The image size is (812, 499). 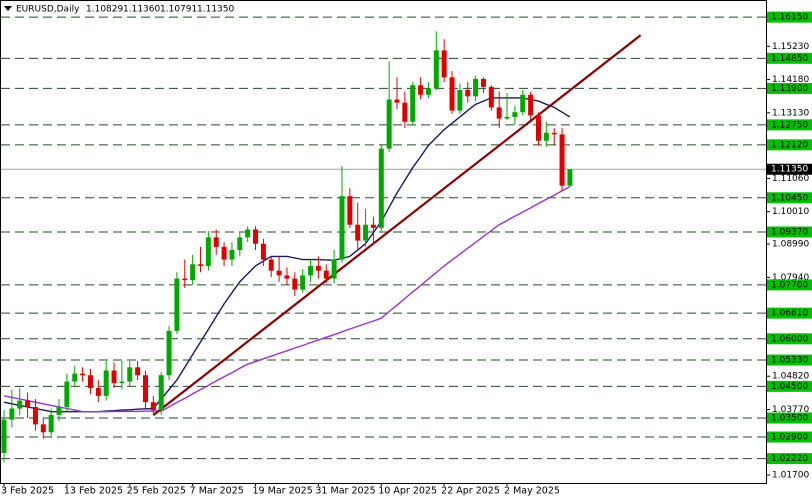 What do you see at coordinates (789, 59) in the screenshot?
I see `level-label: 1.14850` at bounding box center [789, 59].